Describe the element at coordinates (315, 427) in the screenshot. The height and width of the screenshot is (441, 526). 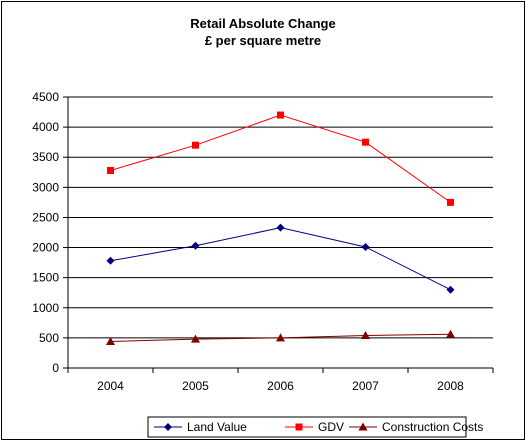
I see `legend: Land Value GDV Construction Costs` at that location.